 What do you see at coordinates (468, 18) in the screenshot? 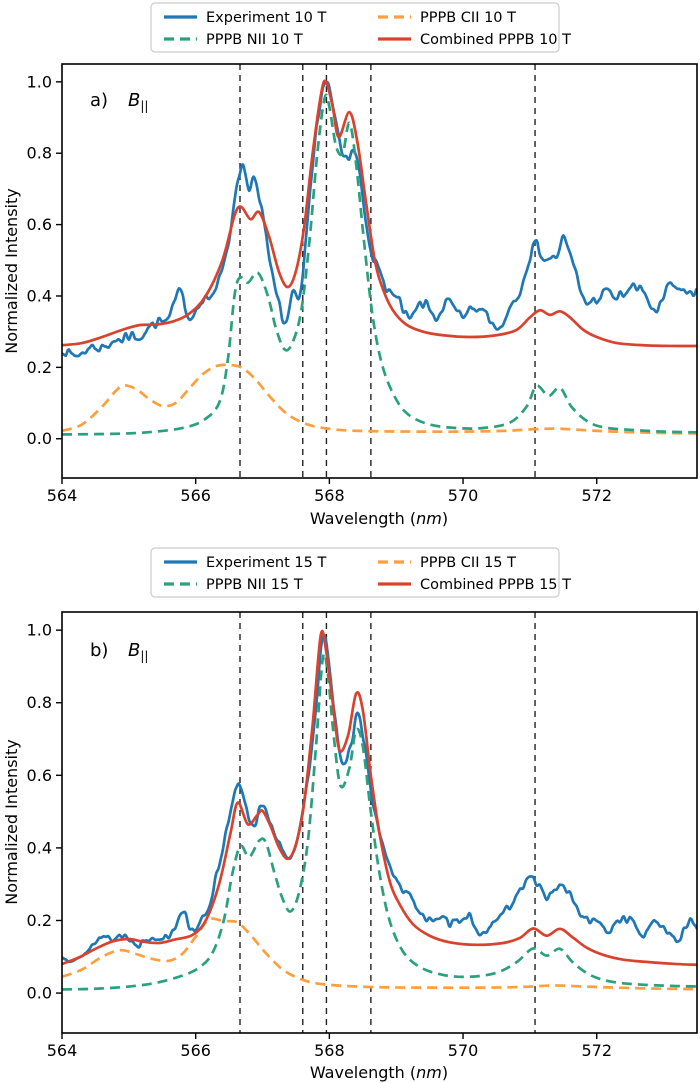
I see `legend-label-pppb_cii: PPPB CII 10 T` at bounding box center [468, 18].